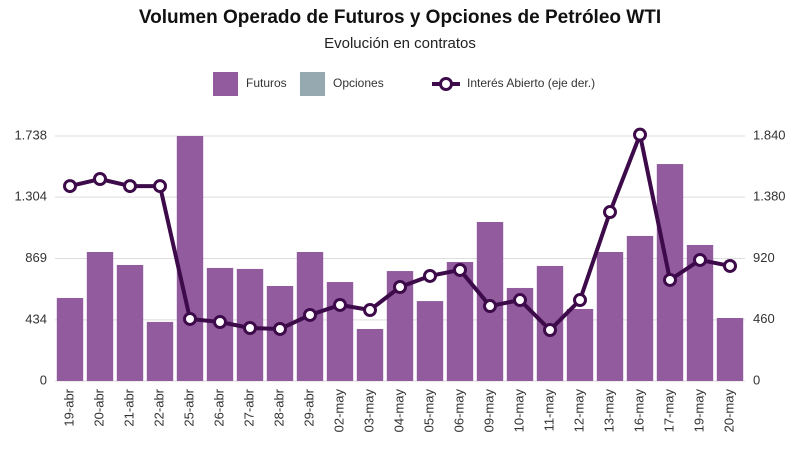 The width and height of the screenshot is (800, 457). Describe the element at coordinates (36, 257) in the screenshot. I see `y-tick-label: 869` at that location.